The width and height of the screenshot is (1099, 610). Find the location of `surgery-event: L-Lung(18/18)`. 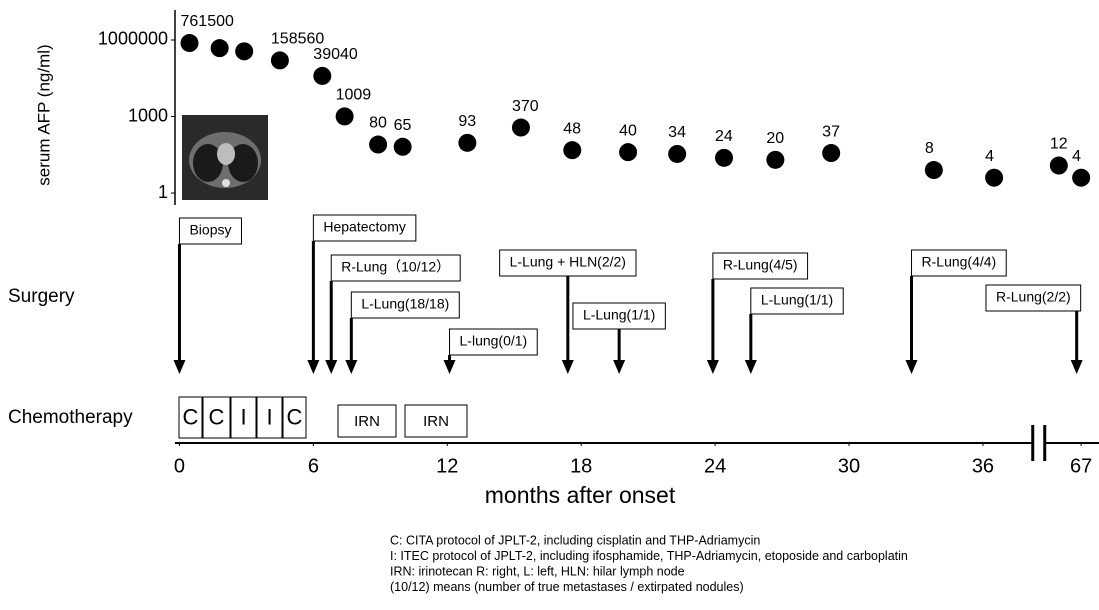

surgery-event: L-Lung(18/18) is located at coordinates (402, 332).